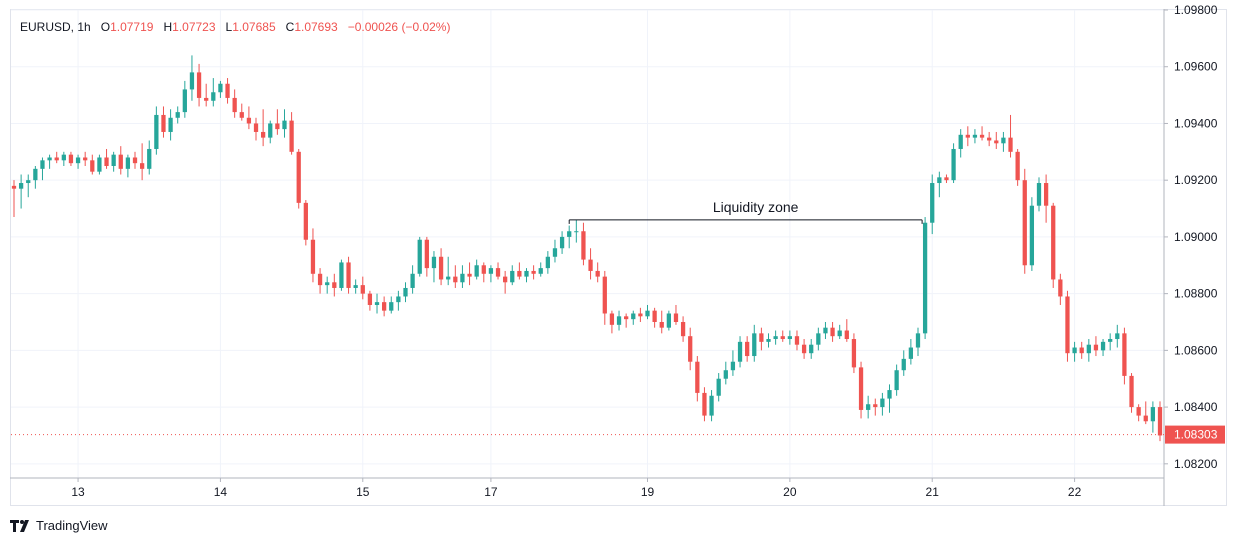  I want to click on high-value: 1.07723, so click(194, 27).